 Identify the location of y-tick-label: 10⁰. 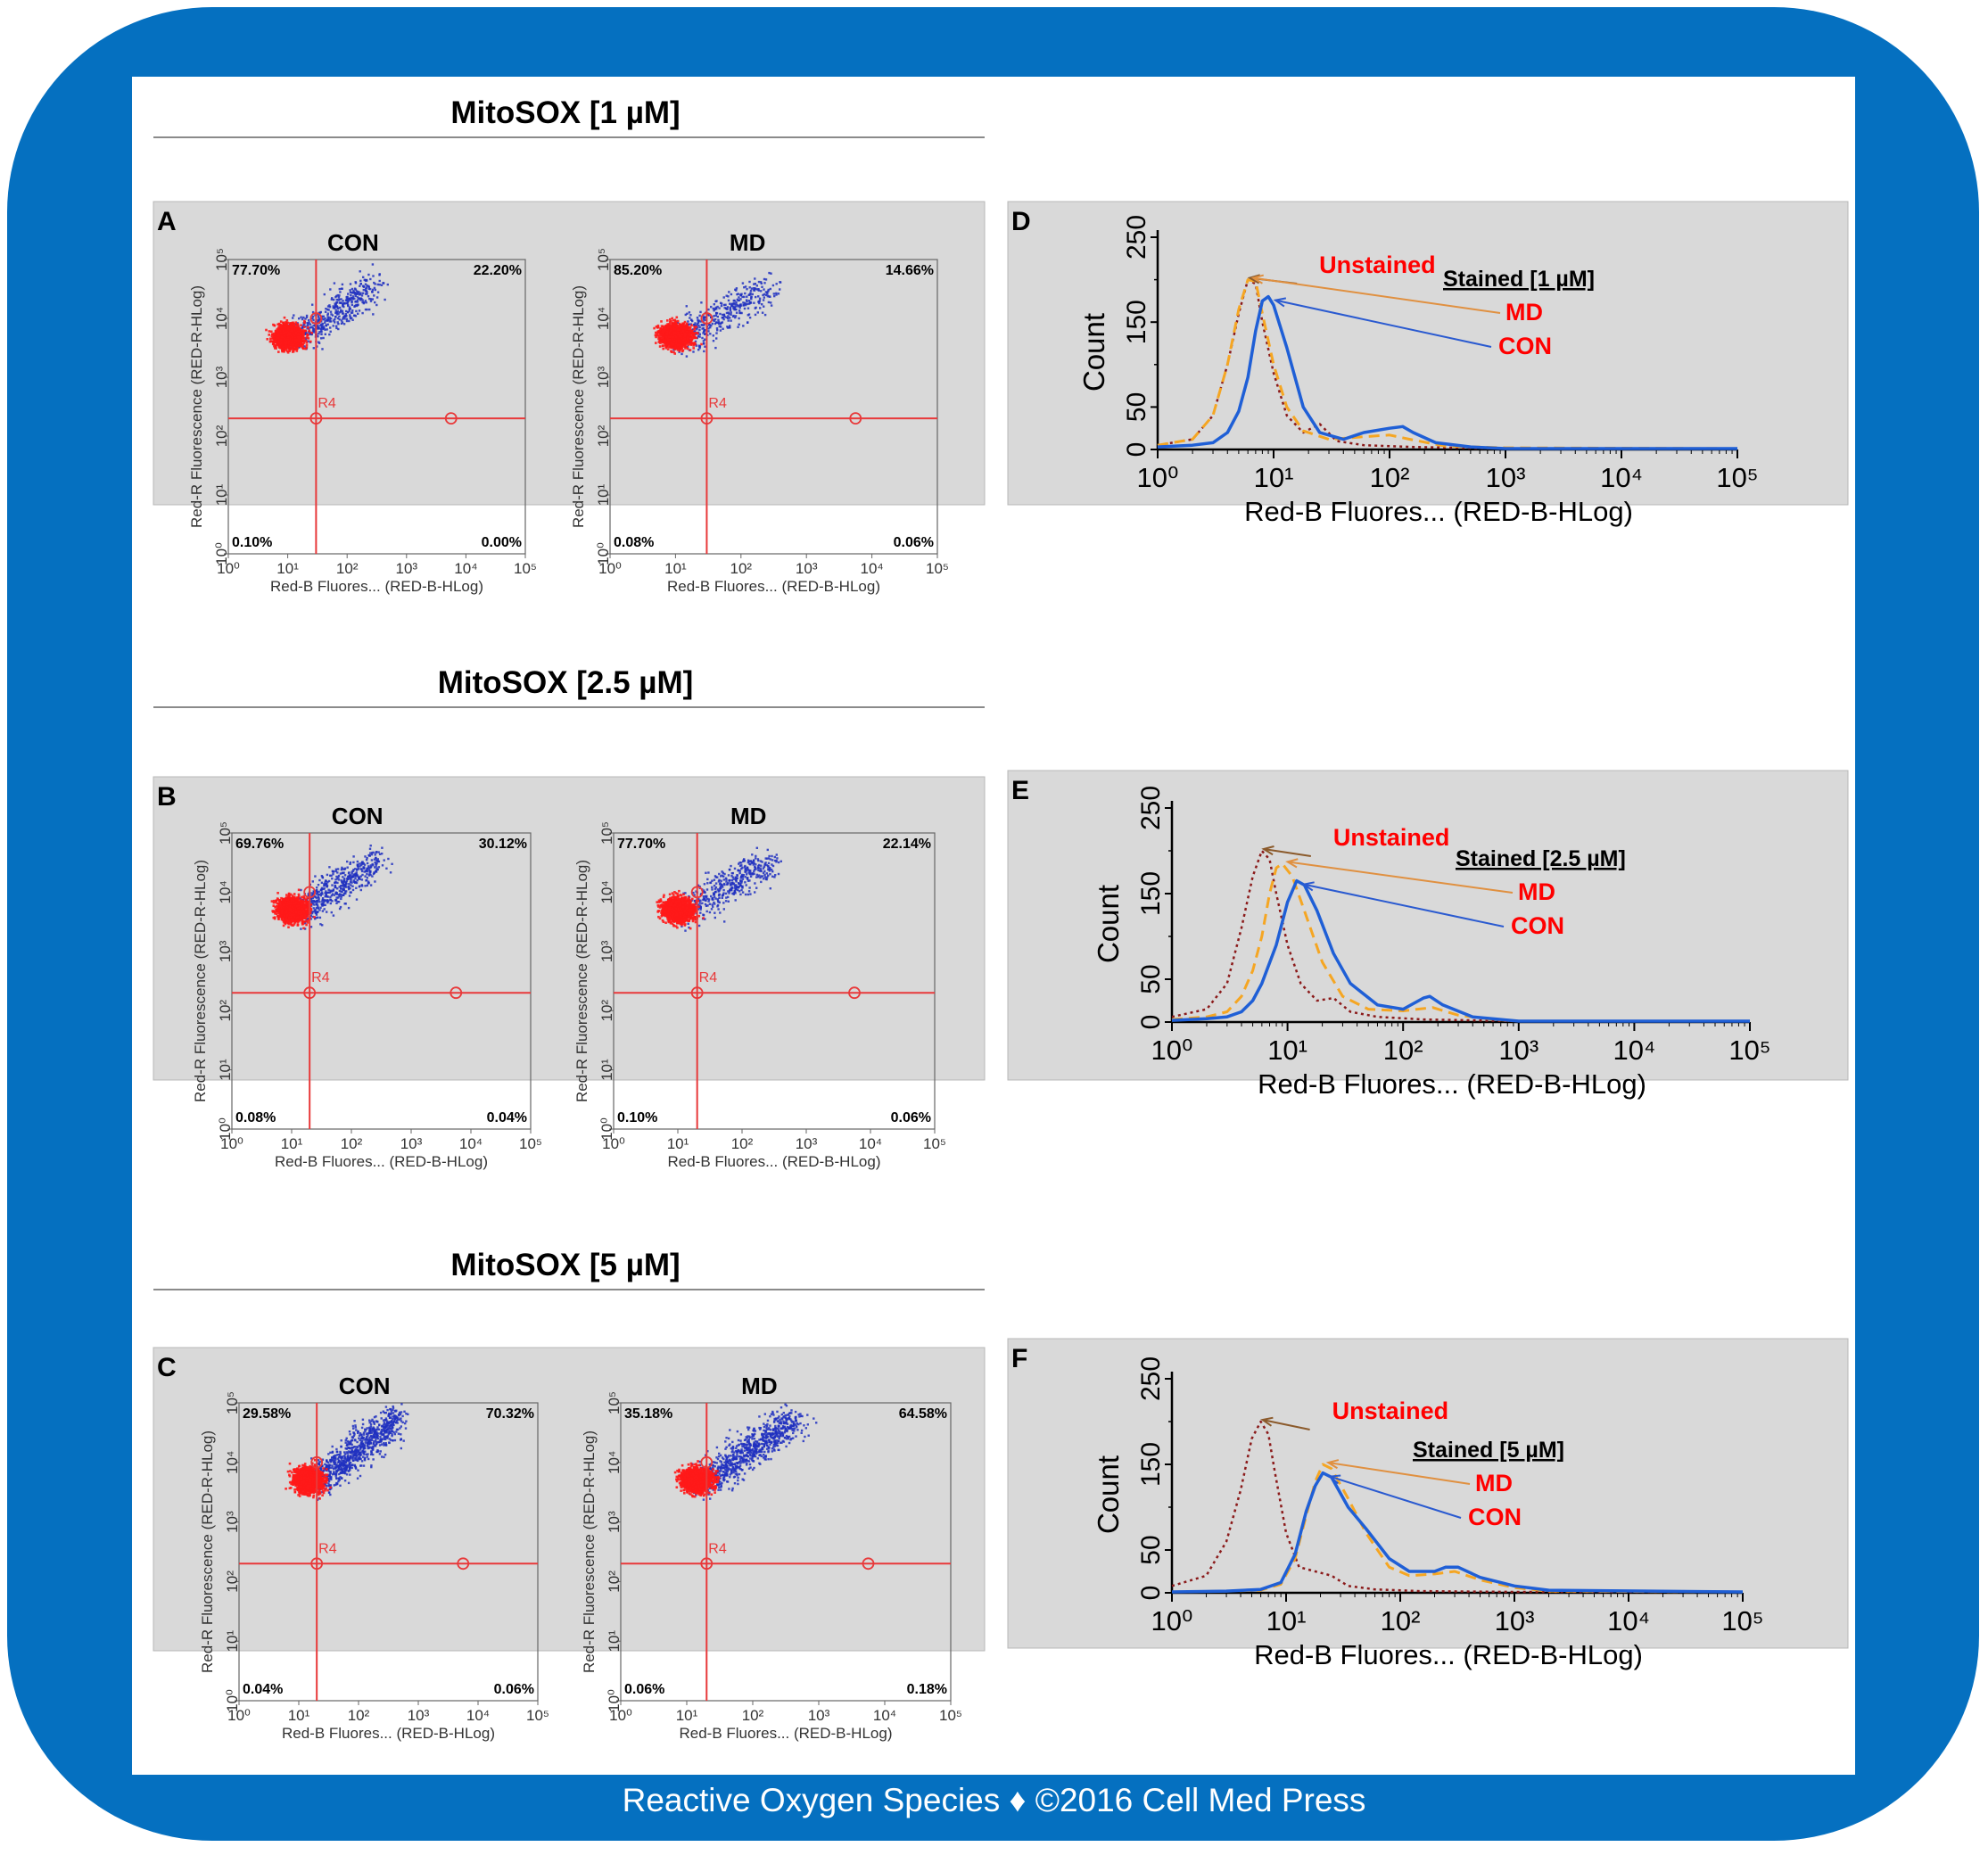
(221, 553).